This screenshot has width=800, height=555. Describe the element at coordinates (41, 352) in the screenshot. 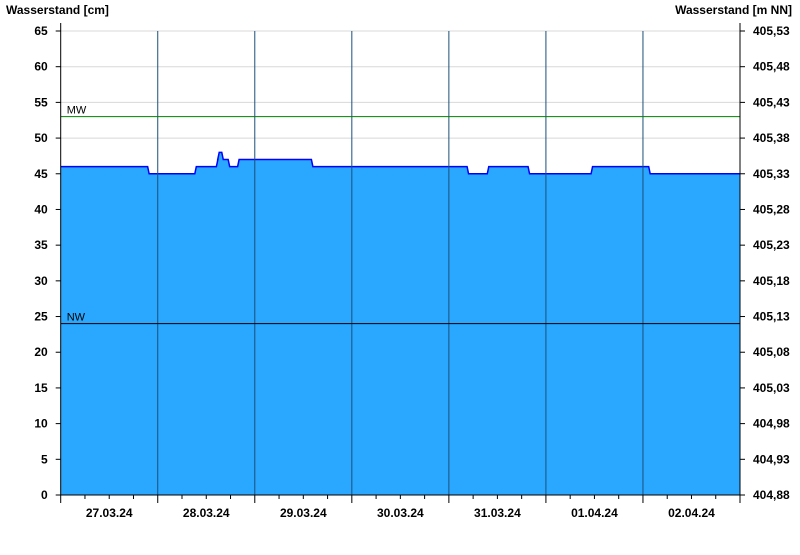

I see `y-tick-label-left: 20` at that location.